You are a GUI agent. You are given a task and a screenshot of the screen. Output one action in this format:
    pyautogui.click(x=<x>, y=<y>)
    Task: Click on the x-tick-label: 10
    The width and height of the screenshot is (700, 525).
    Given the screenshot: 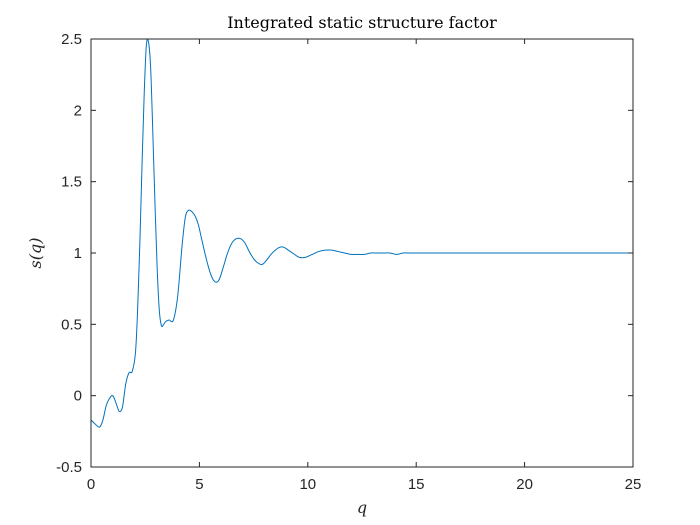 What is the action you would take?
    pyautogui.click(x=307, y=484)
    